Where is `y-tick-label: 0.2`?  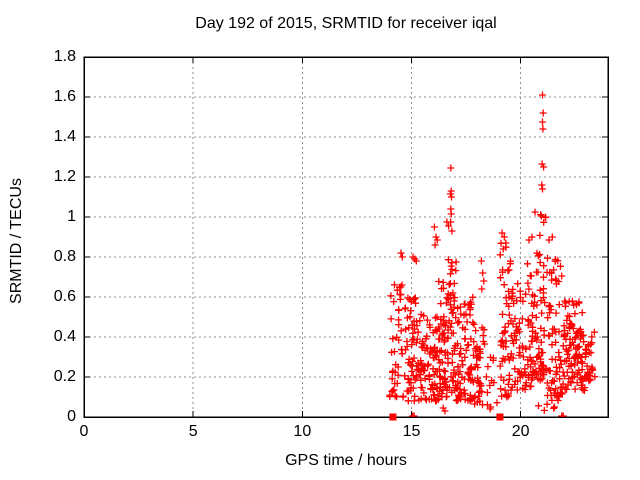 y-tick-label: 0.2 is located at coordinates (64, 376).